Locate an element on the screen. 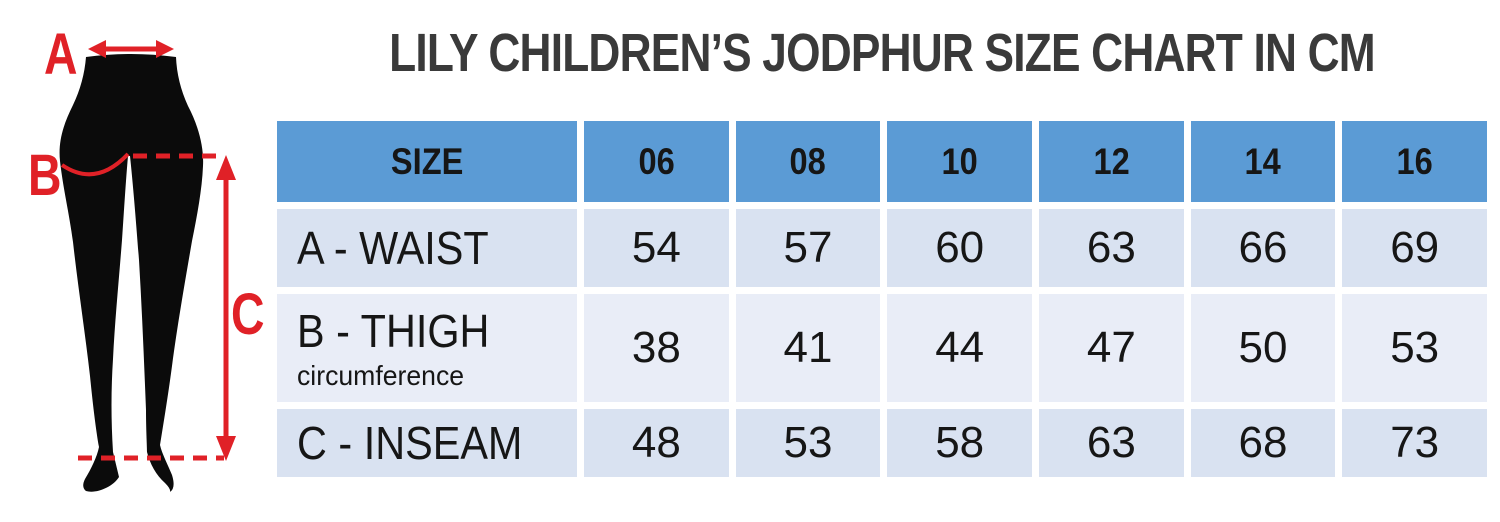  header-cell-14: 14 is located at coordinates (1263, 161).